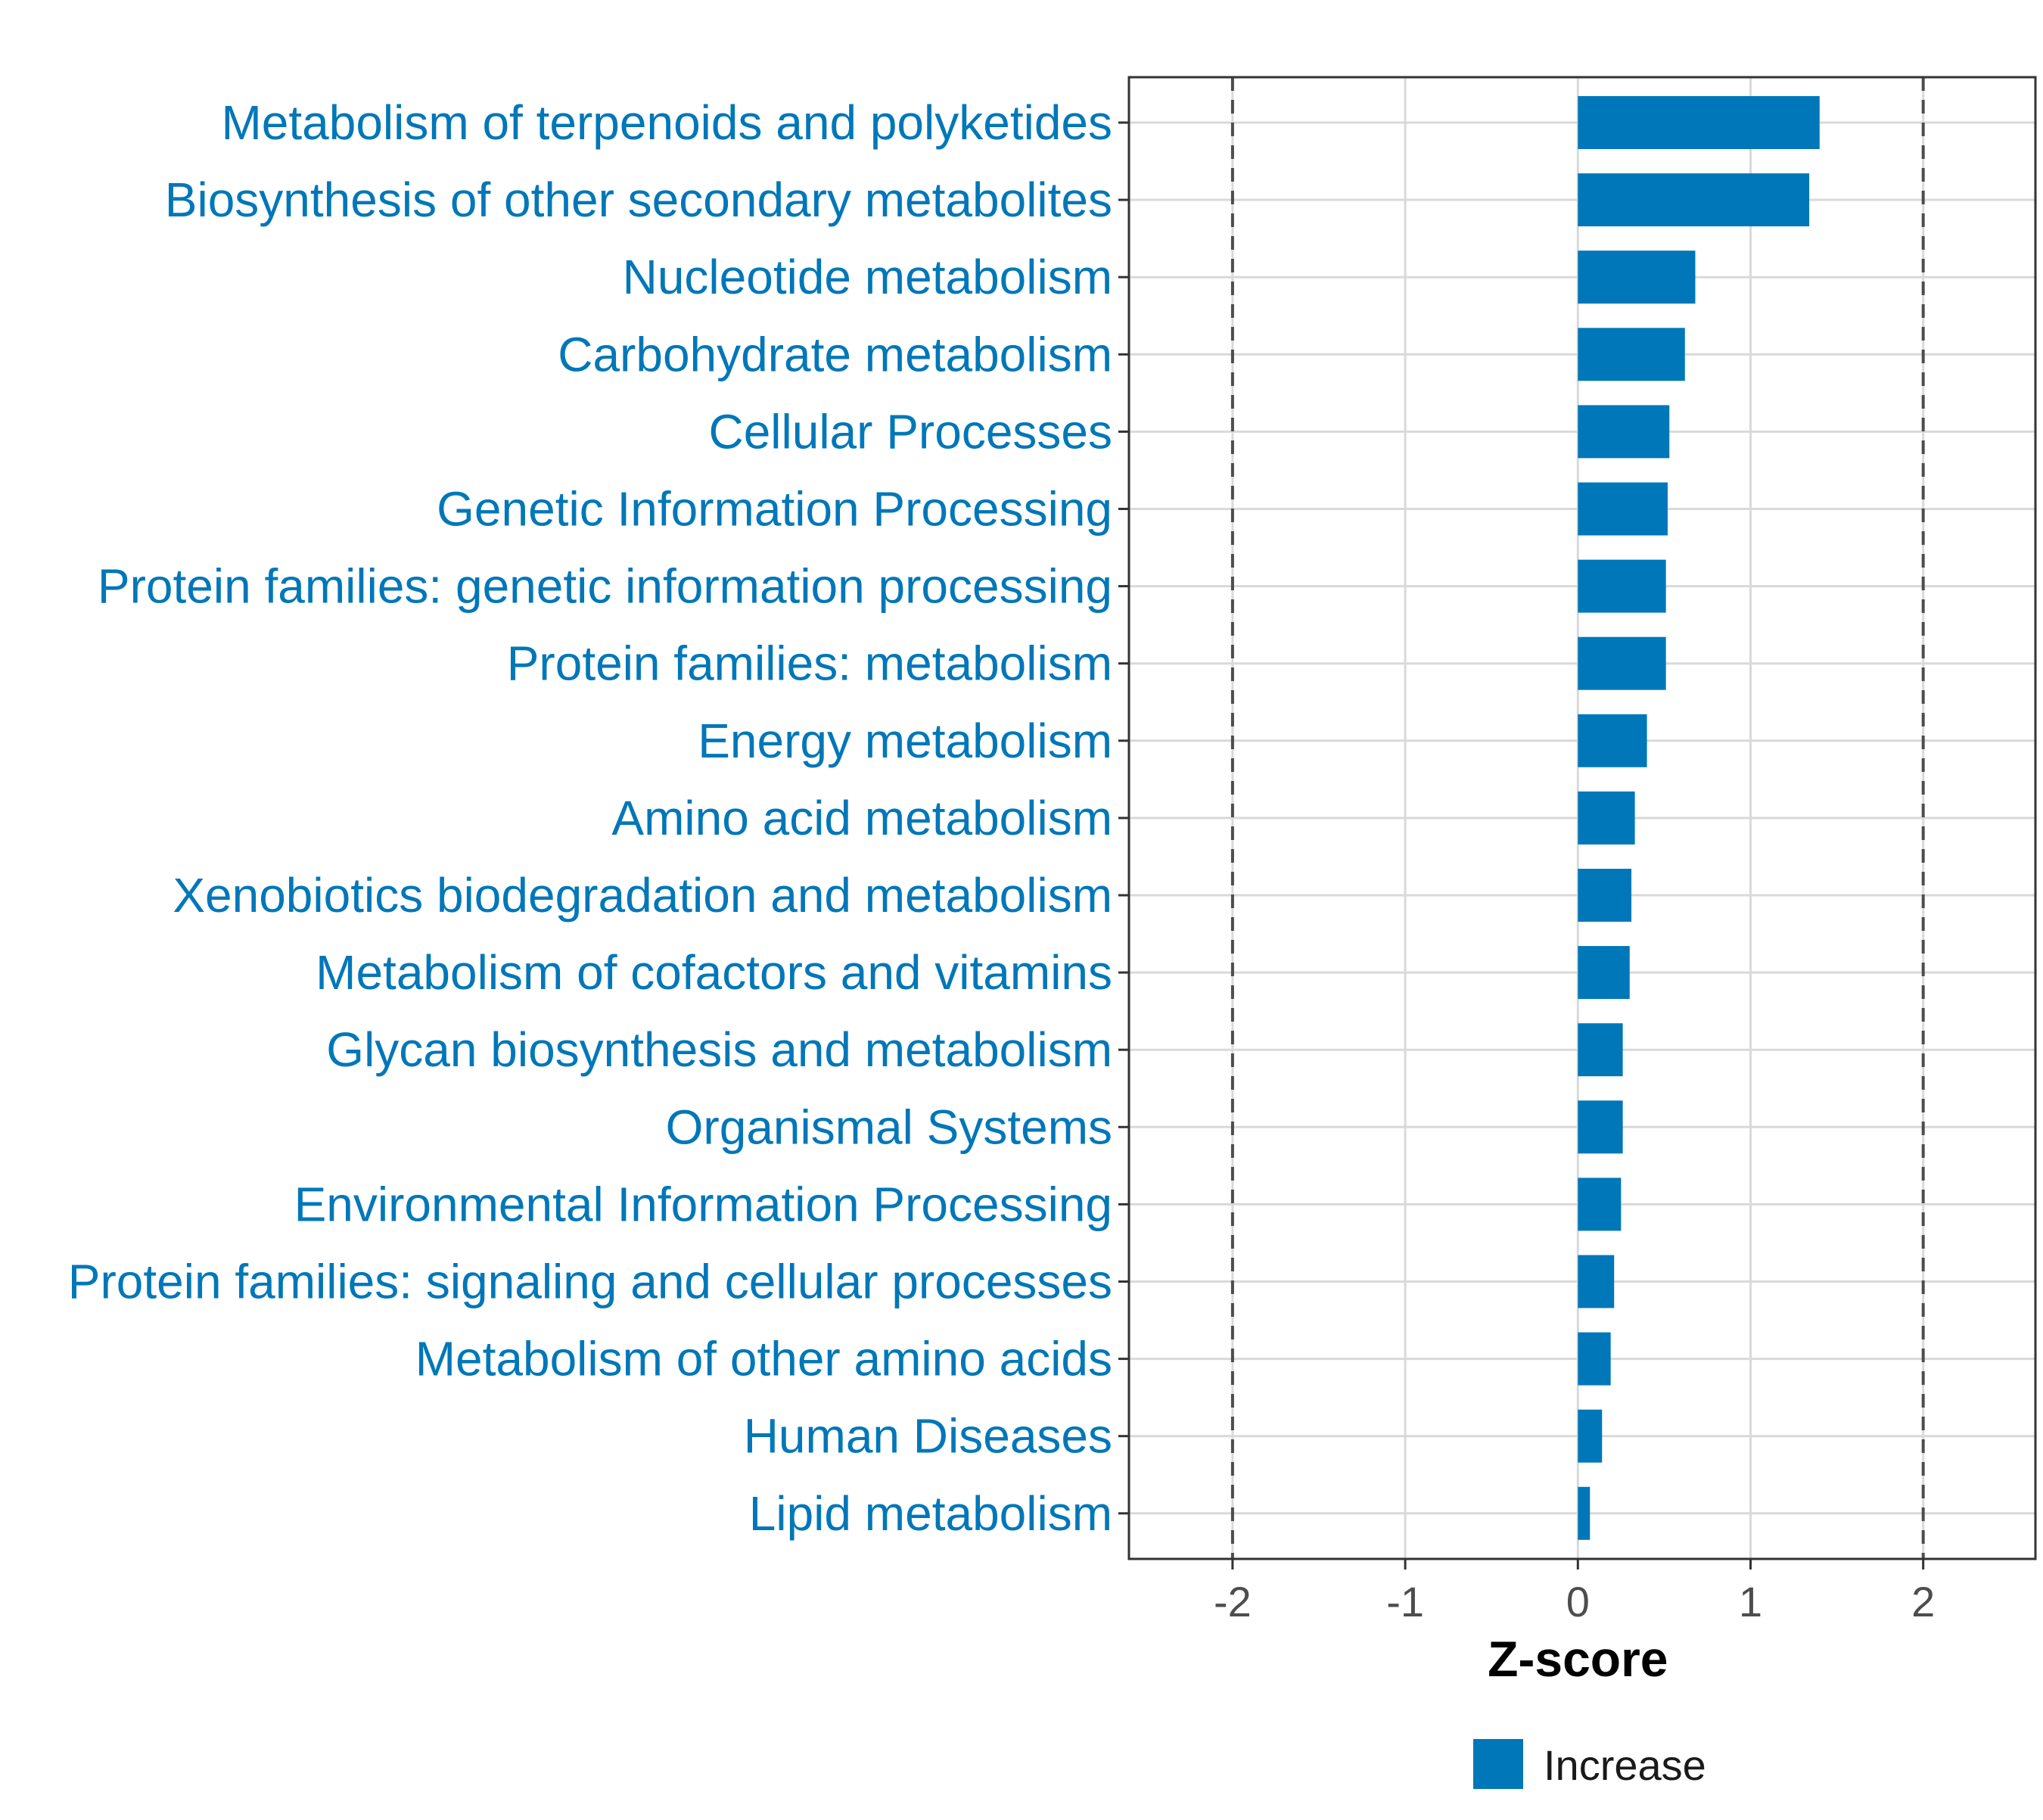  Describe the element at coordinates (1751, 1602) in the screenshot. I see `x-tick-label-3: 1` at that location.